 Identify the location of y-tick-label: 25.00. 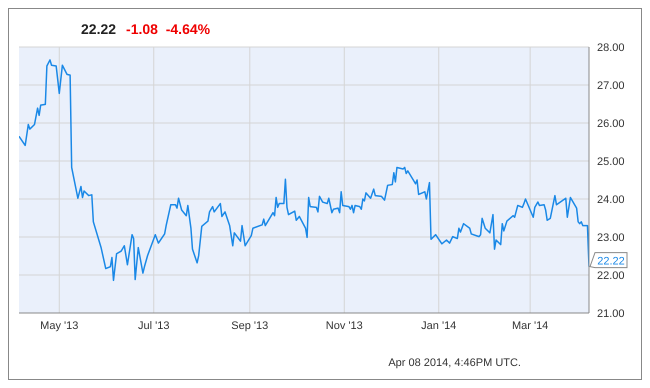
(611, 162).